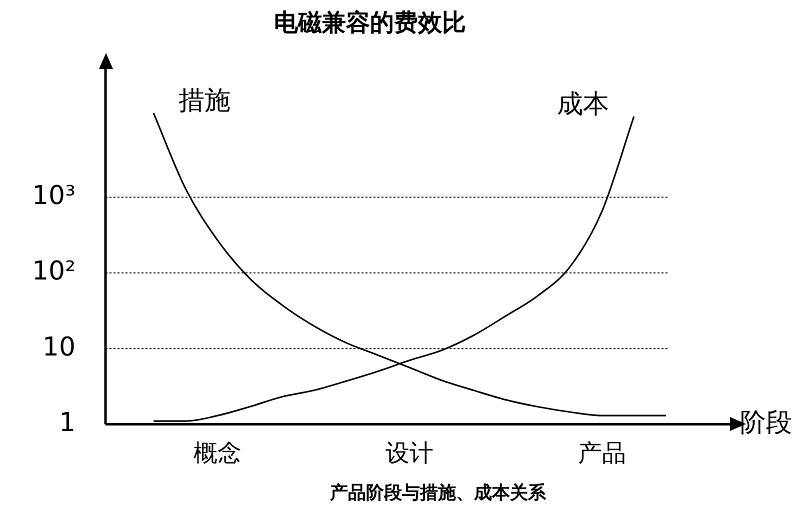 The image size is (800, 507). Describe the element at coordinates (218, 452) in the screenshot. I see `x-tick-label: 概念` at that location.